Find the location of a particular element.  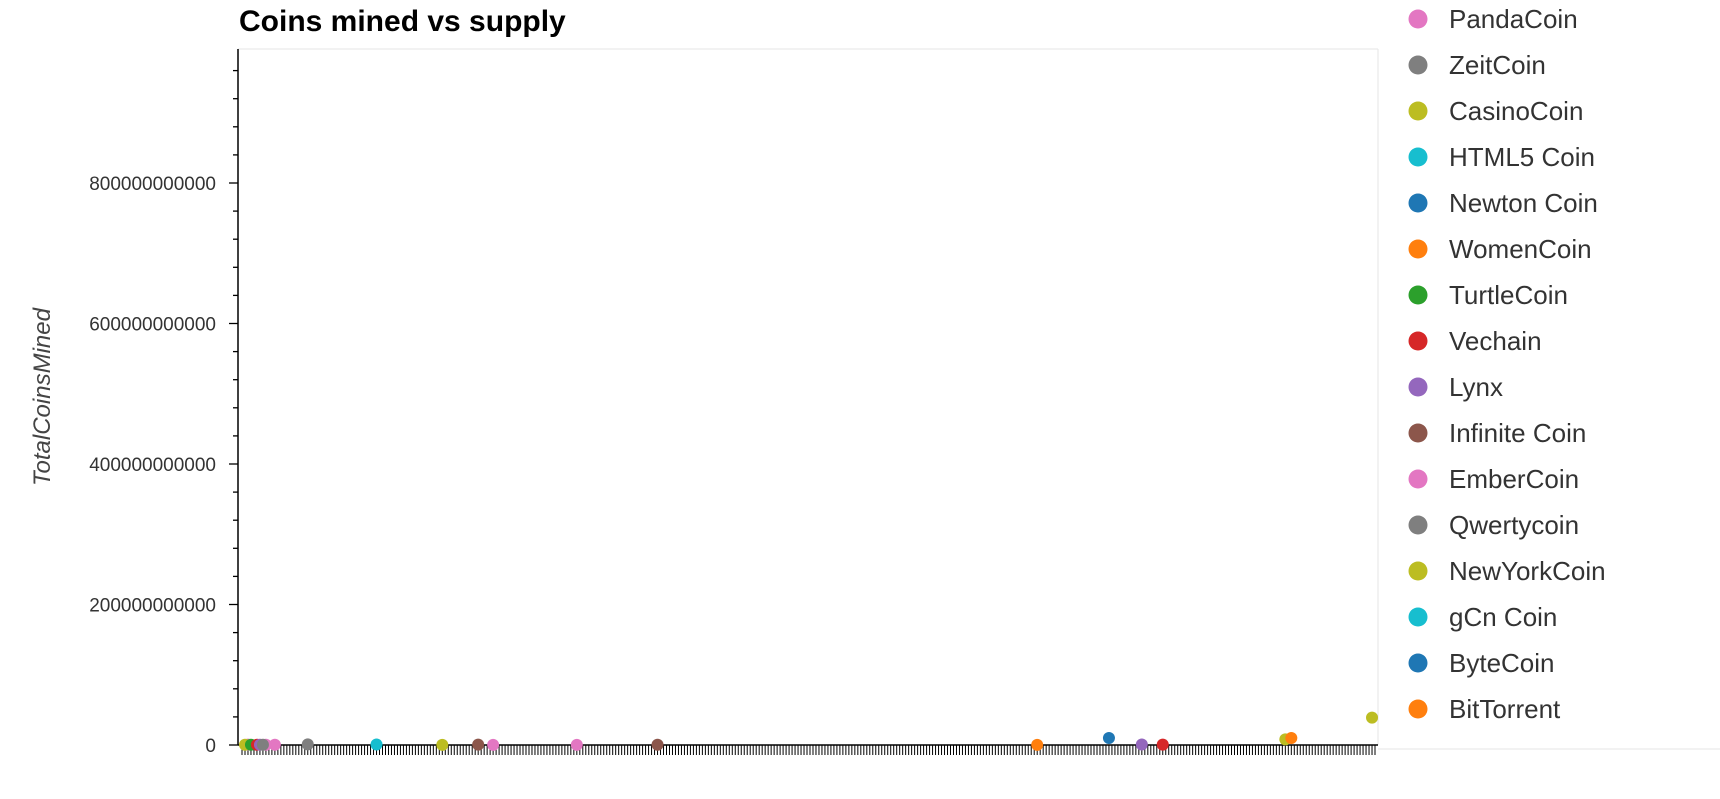

legend-label: HTML5 Coin is located at coordinates (1522, 157).